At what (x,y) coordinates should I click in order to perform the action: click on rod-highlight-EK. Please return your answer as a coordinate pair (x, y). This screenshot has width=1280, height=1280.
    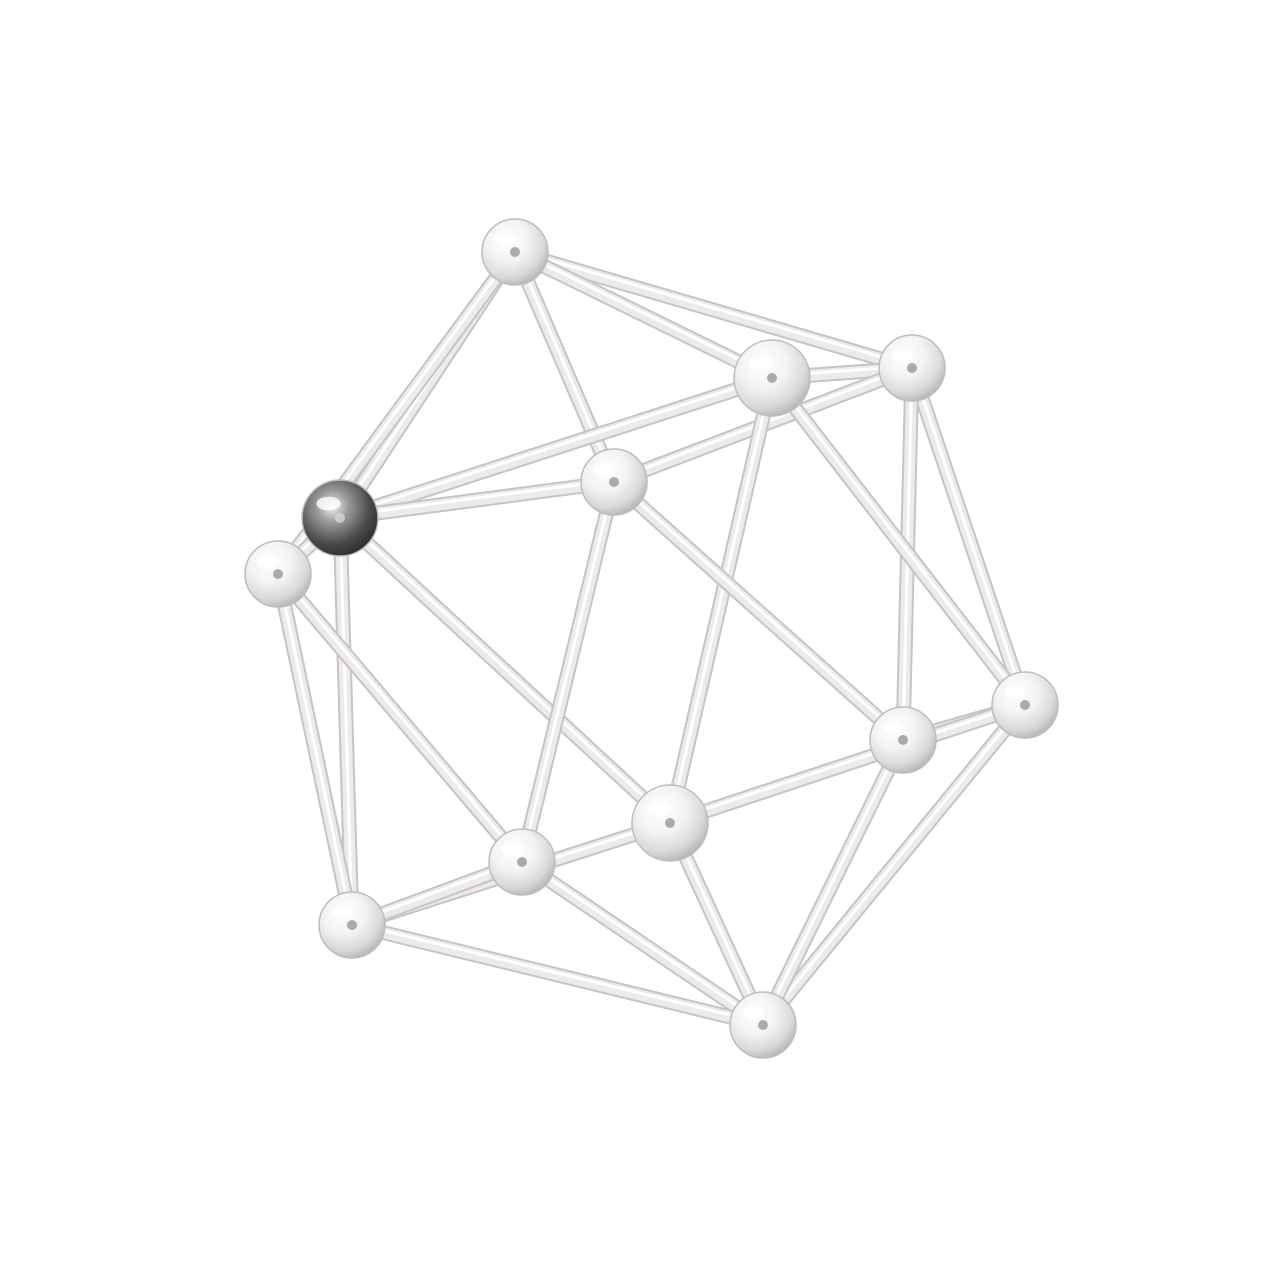
    Looking at the image, I should click on (315, 747).